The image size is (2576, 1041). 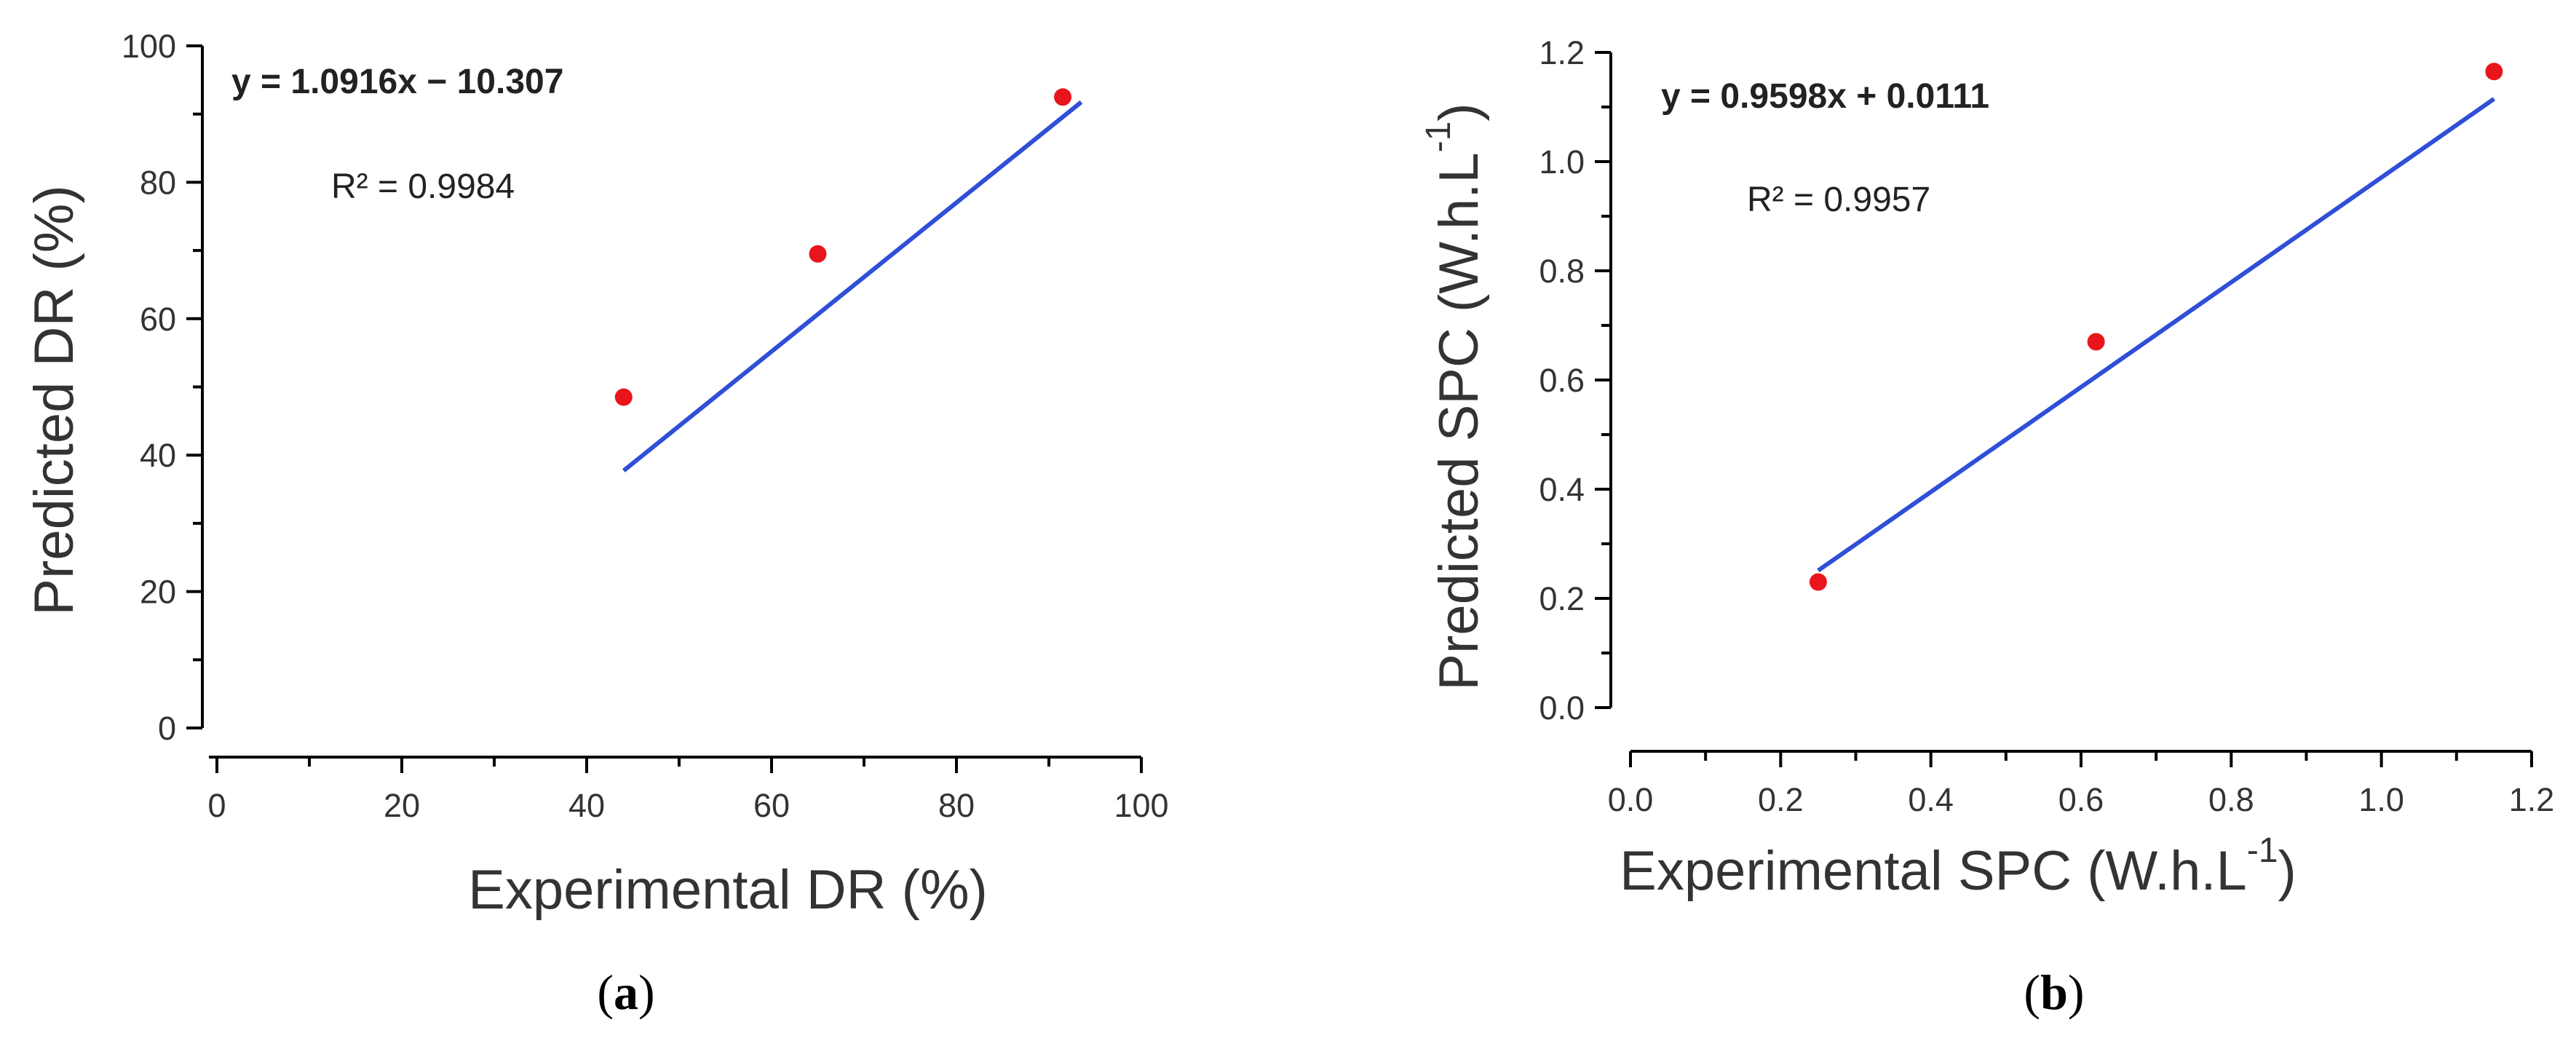 I want to click on y-axis-label-b: Predicted SPC (W.h.L-1), so click(x=1454, y=396).